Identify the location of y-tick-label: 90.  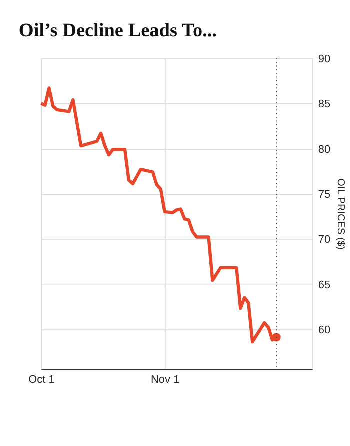
(324, 60).